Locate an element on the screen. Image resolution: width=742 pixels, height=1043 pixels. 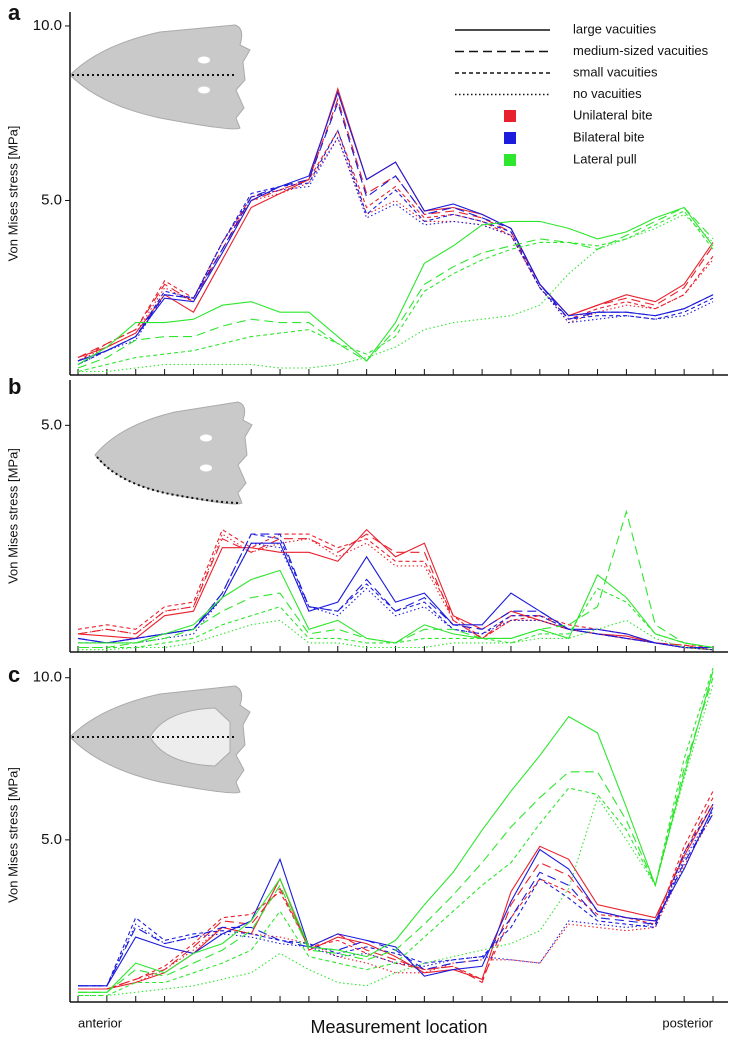
x-axis-label: Measurement location is located at coordinates (398, 1027).